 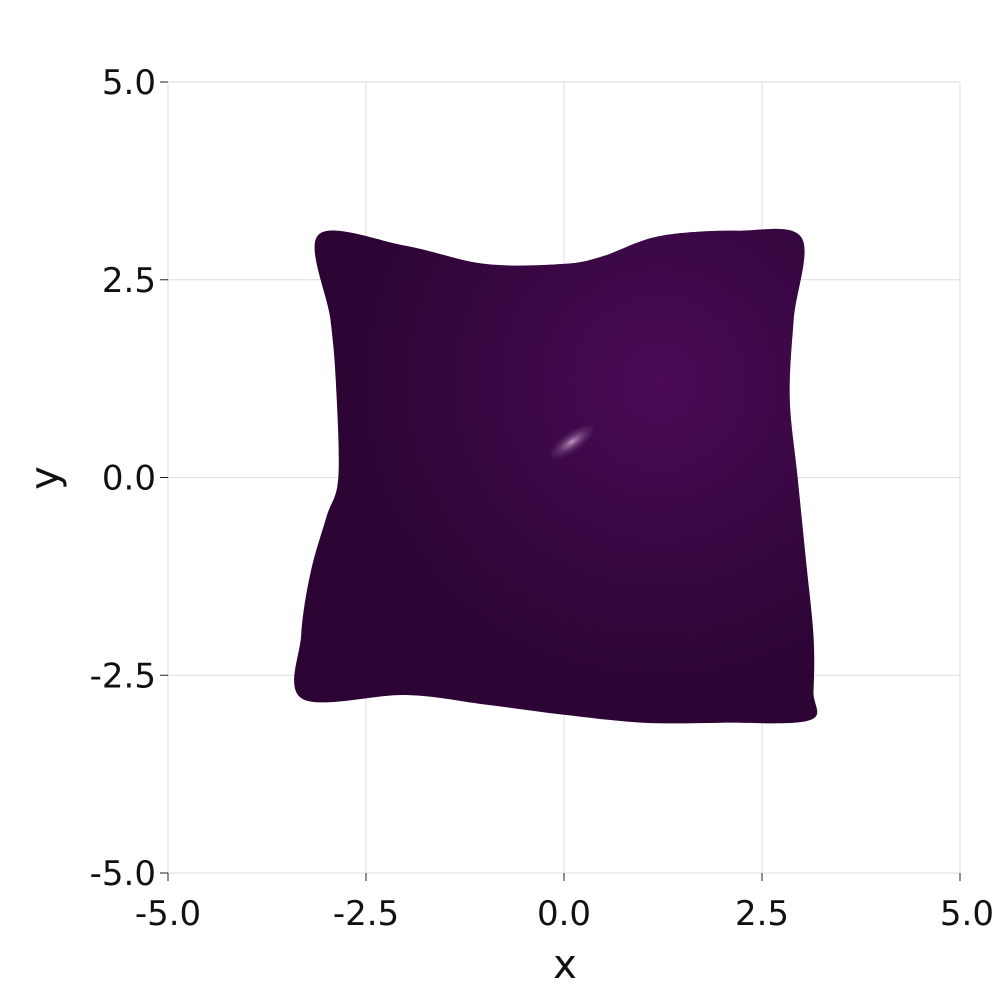 I want to click on y-tick-label: -2.5, so click(x=123, y=676).